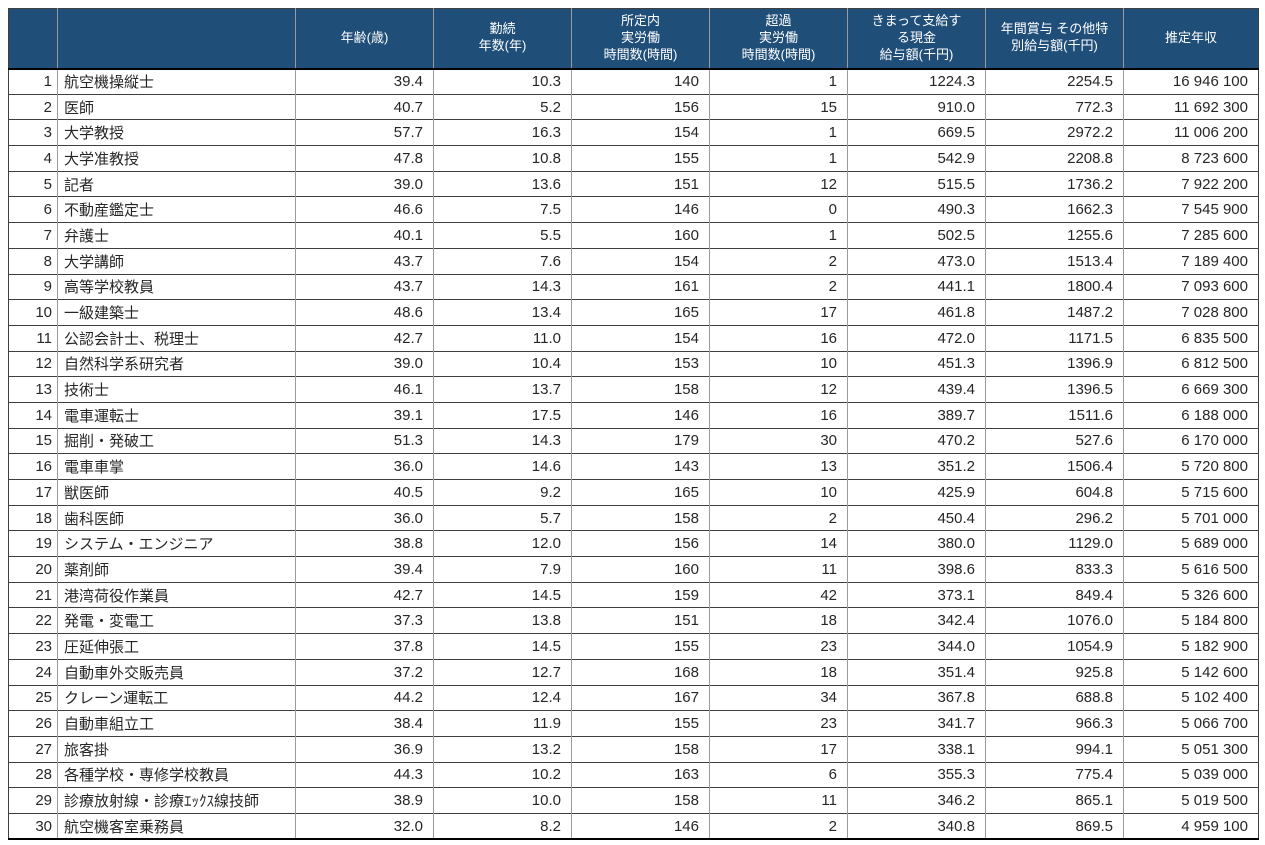  I want to click on annual-bonus-cell: 775.4, so click(1054, 774).